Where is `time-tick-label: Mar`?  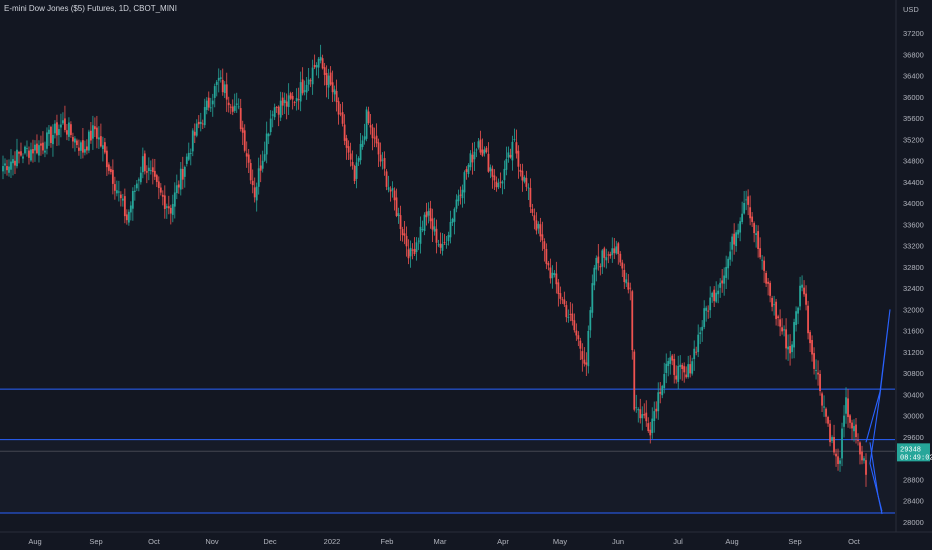
time-tick-label: Mar is located at coordinates (440, 541).